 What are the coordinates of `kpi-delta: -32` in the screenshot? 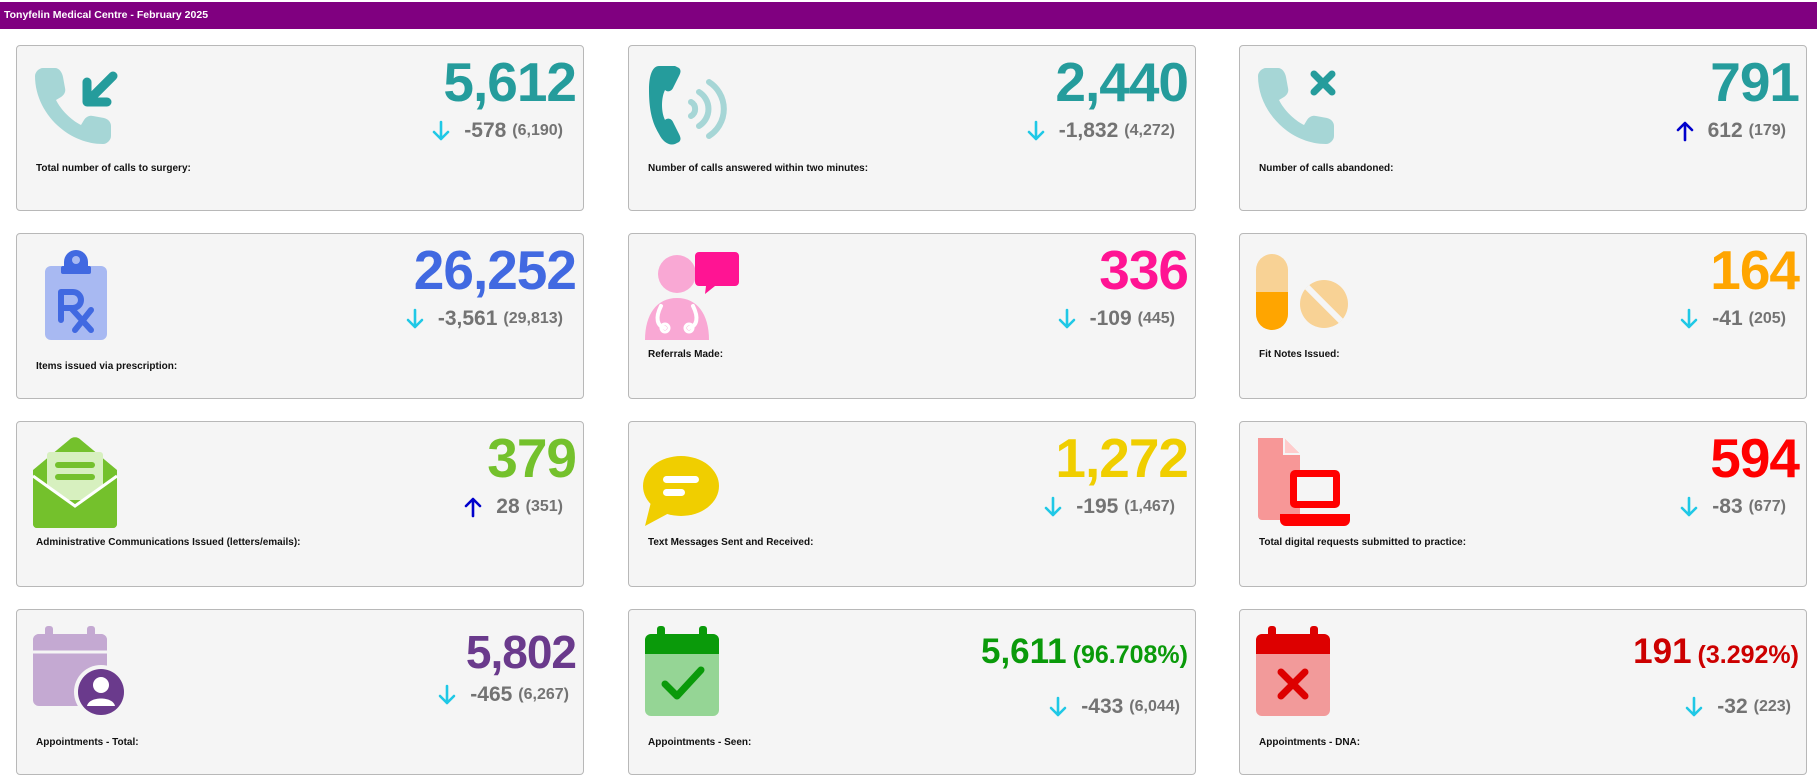 It's located at (1732, 706).